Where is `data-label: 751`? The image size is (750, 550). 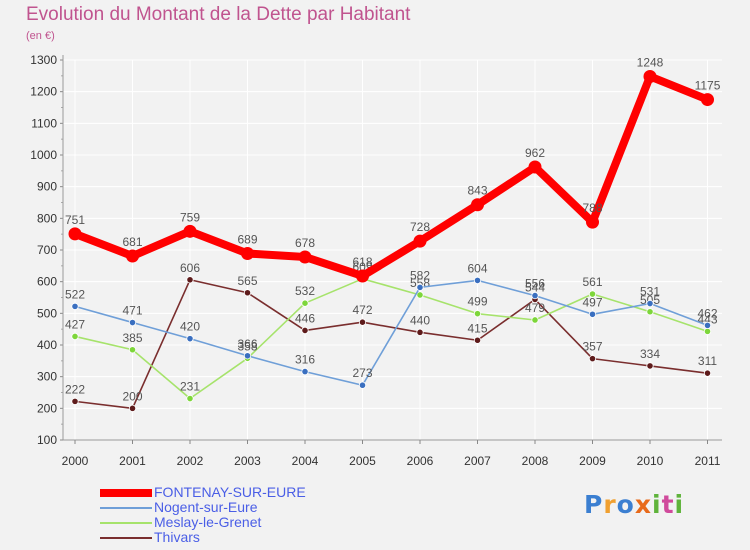
data-label: 751 is located at coordinates (75, 220).